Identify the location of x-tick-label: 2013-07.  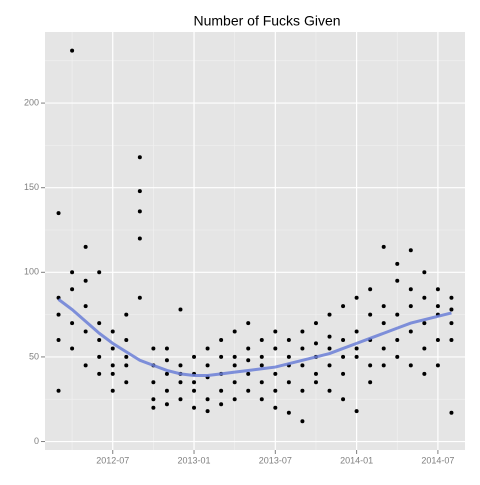
(275, 460).